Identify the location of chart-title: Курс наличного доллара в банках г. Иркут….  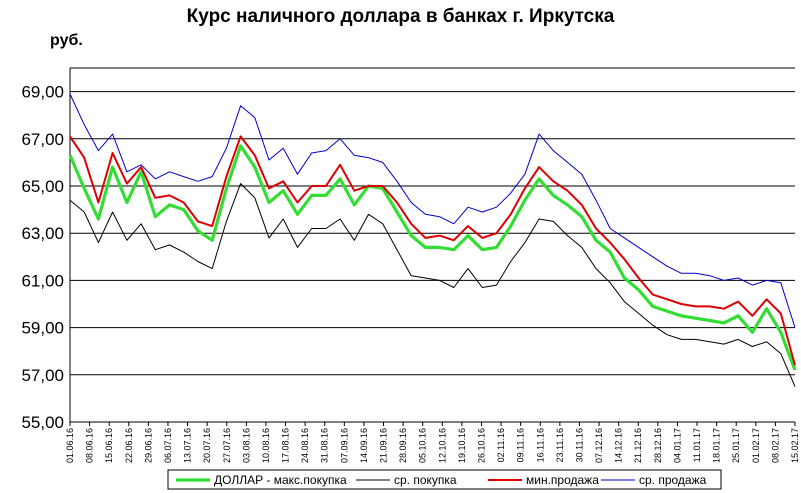
(400, 16).